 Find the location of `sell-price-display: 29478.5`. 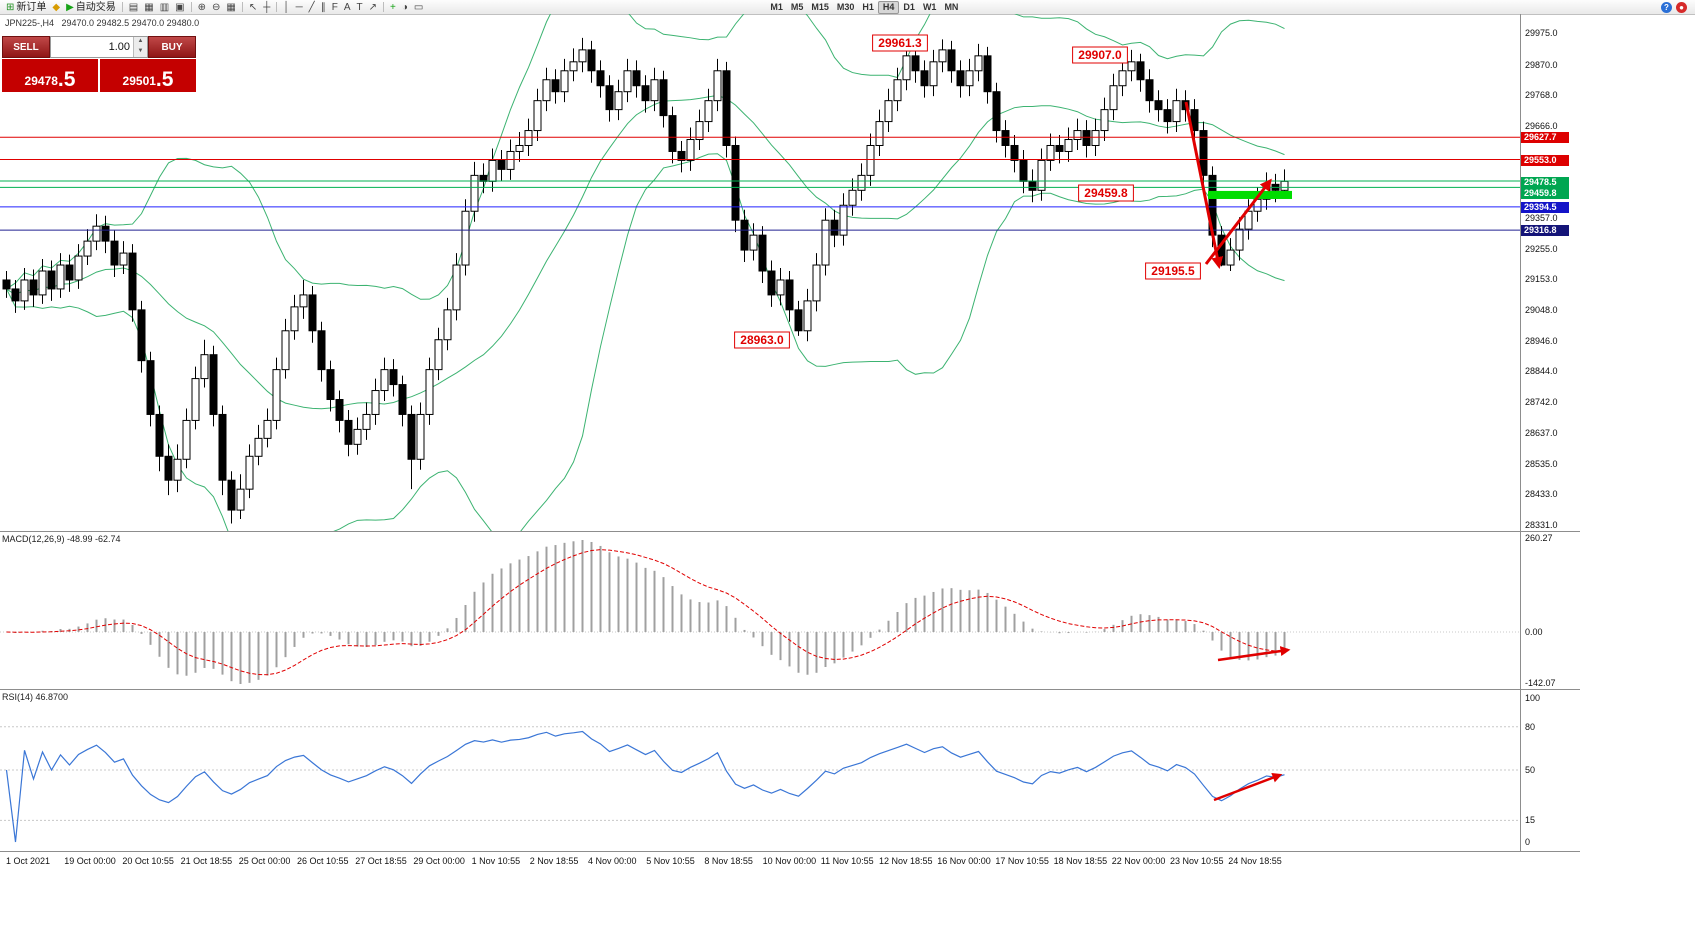

sell-price-display: 29478.5 is located at coordinates (50, 75).